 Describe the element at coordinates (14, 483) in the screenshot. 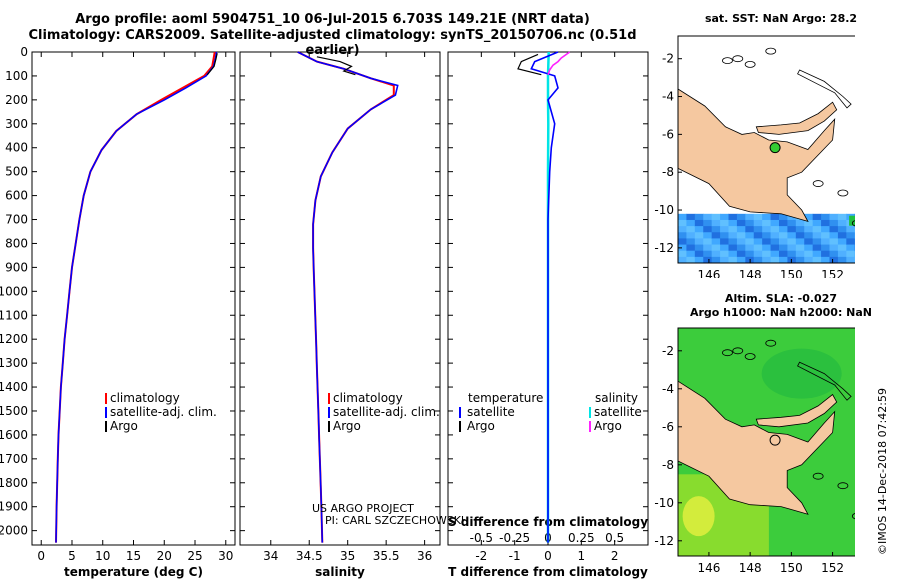

I see `depth-tick-label: 1800` at that location.